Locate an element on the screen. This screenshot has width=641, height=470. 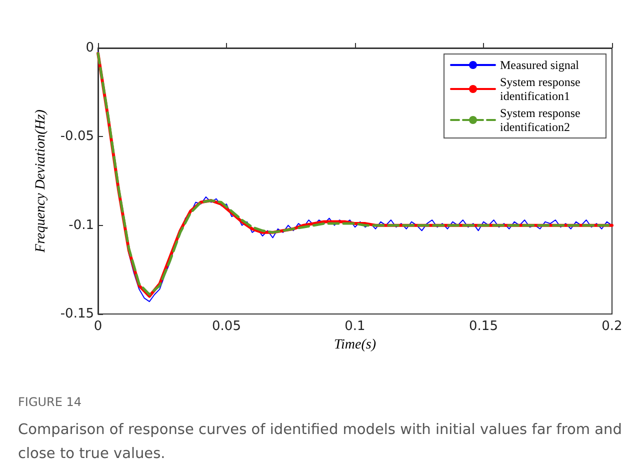
legend-label: System response identification1 is located at coordinates (542, 89).